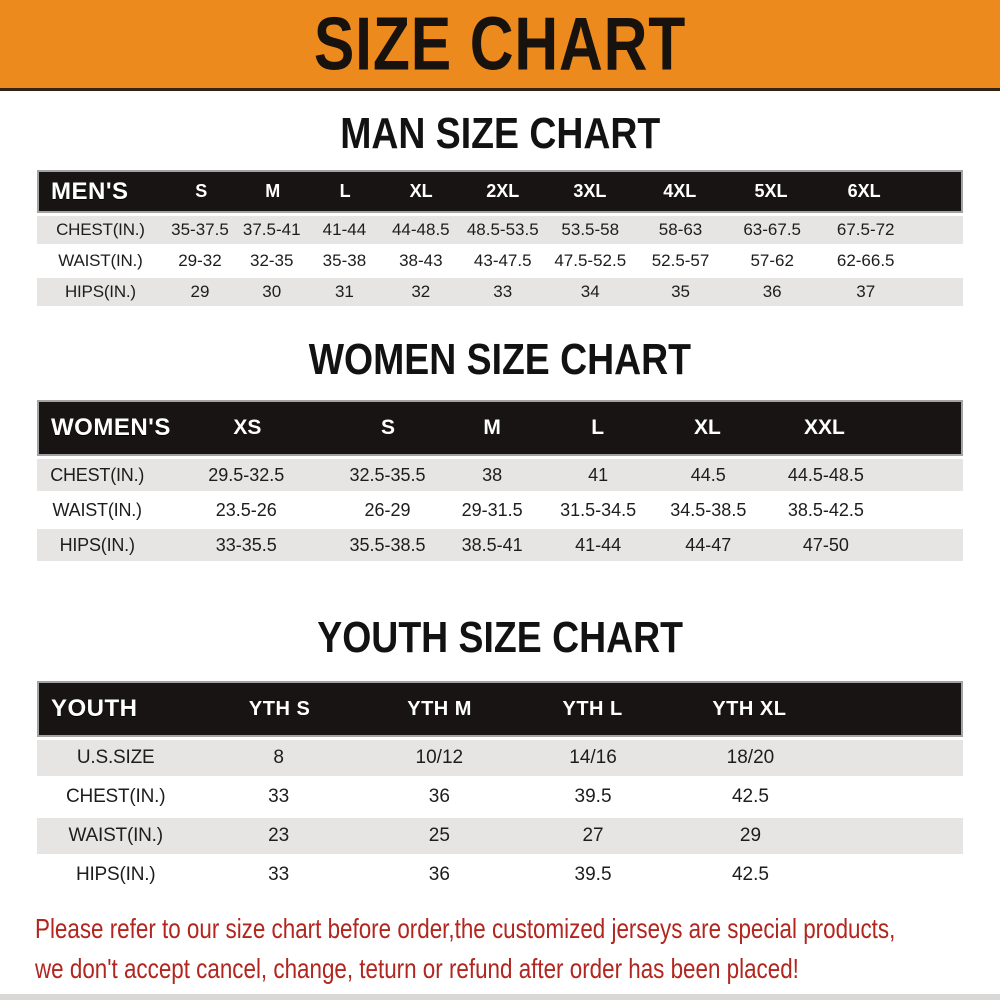 This screenshot has height=1000, width=1000. Describe the element at coordinates (273, 191) in the screenshot. I see `size-column-header: M` at that location.